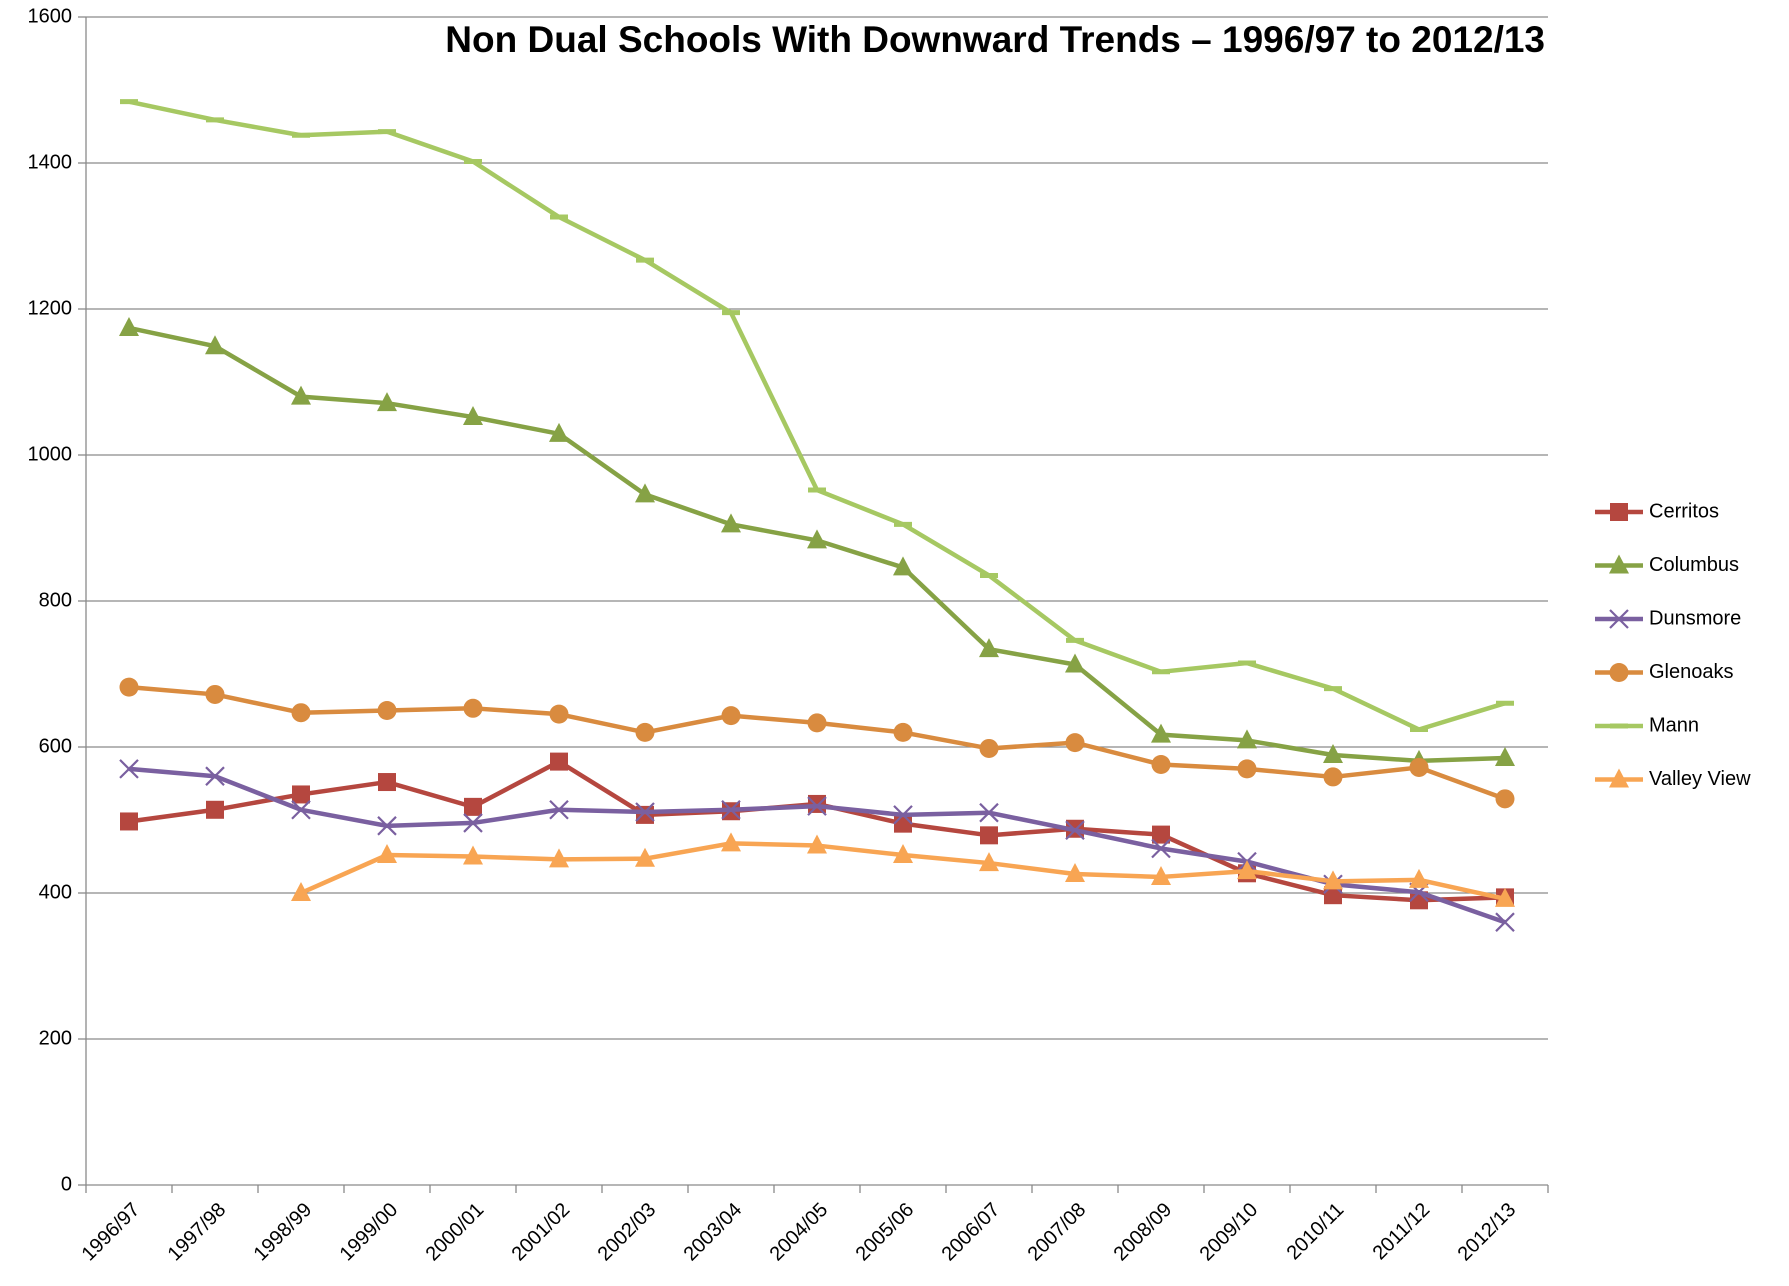  I want to click on y-tick-label: 200, so click(55, 1038).